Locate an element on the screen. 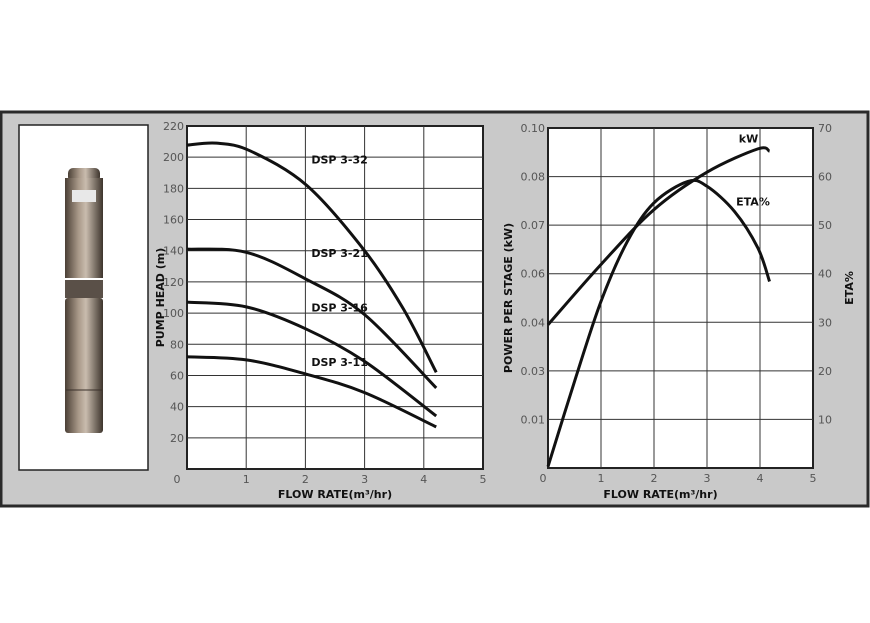 Image resolution: width=870 pixels, height=623 pixels. series-label: ETA% is located at coordinates (753, 202).